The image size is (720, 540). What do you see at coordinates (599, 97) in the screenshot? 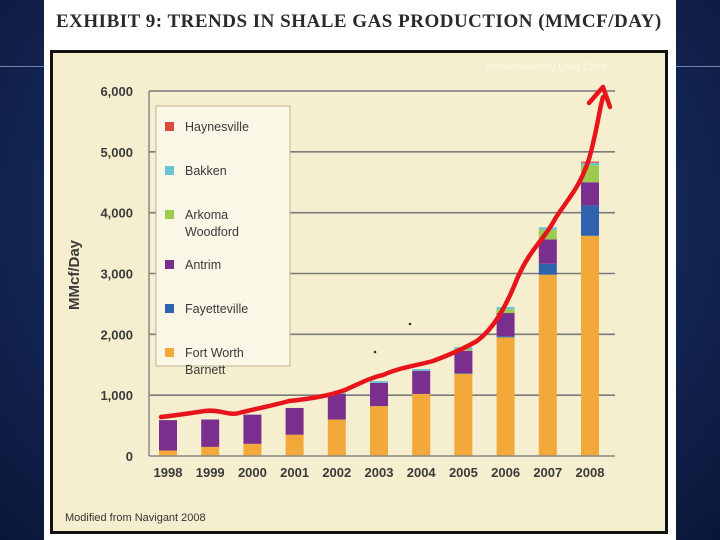
I see `trend-arrow-head` at bounding box center [599, 97].